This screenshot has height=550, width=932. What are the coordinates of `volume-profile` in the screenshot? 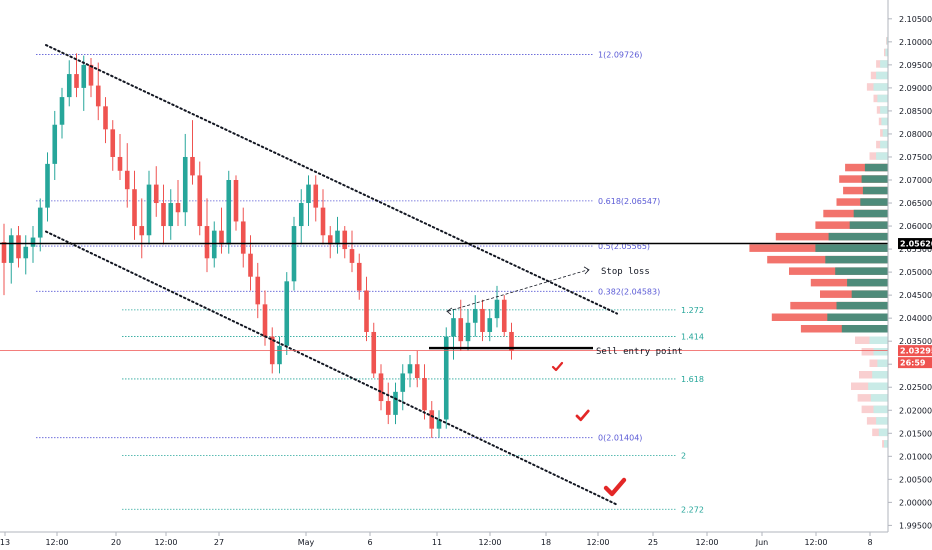 It's located at (818, 242).